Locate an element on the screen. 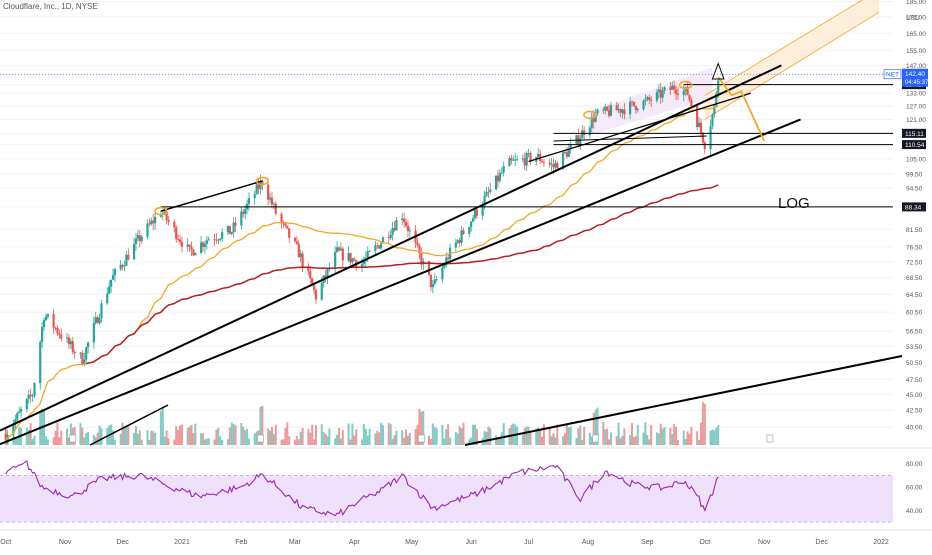  rsi-band is located at coordinates (446, 499).